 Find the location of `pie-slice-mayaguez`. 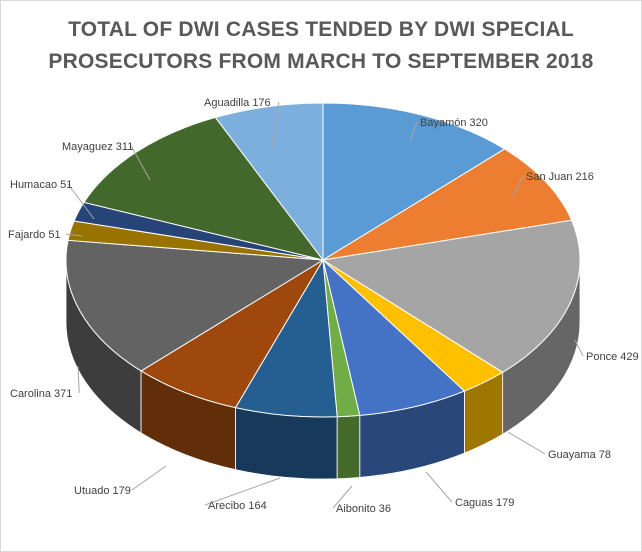

pie-slice-mayaguez is located at coordinates (204, 188).